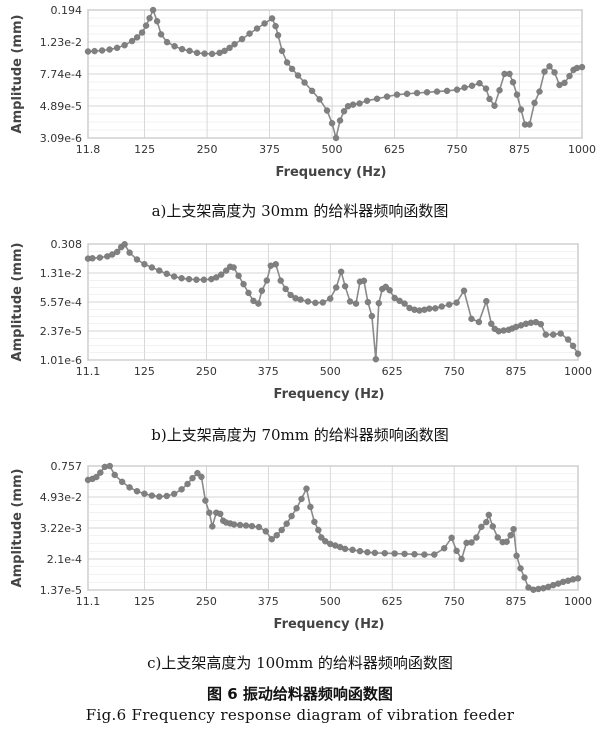 The image size is (600, 731). I want to click on x-tick-label: 250, so click(206, 601).